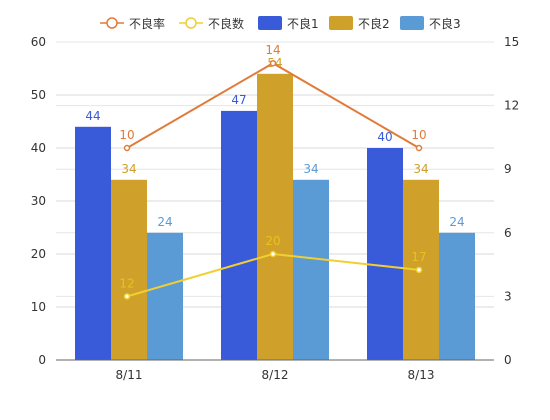  I want to click on x-axis-tick-label: 8/11, so click(129, 375).